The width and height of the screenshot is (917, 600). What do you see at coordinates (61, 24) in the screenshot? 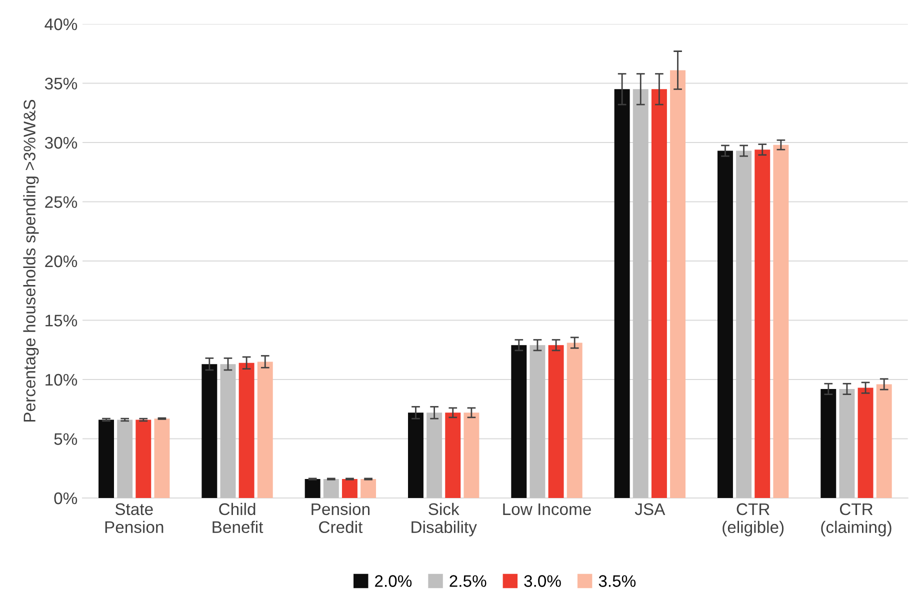
I see `y-tick-label: 40%` at bounding box center [61, 24].